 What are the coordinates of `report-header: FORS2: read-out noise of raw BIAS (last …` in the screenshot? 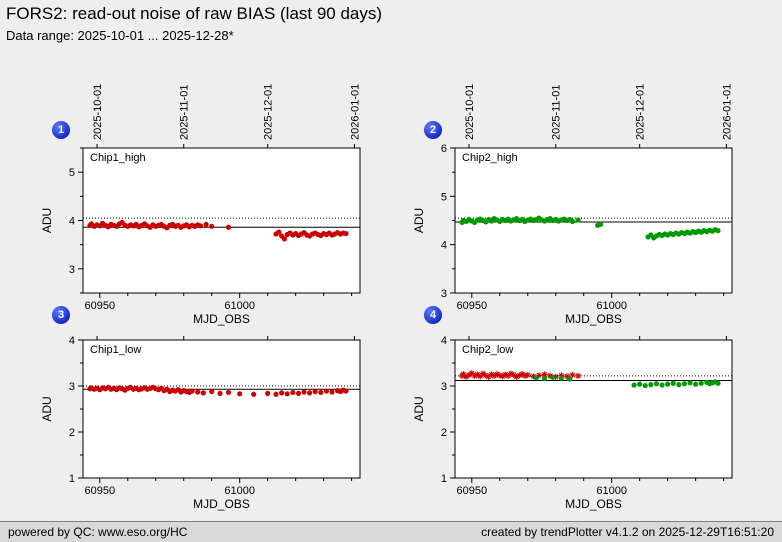 It's located at (194, 23).